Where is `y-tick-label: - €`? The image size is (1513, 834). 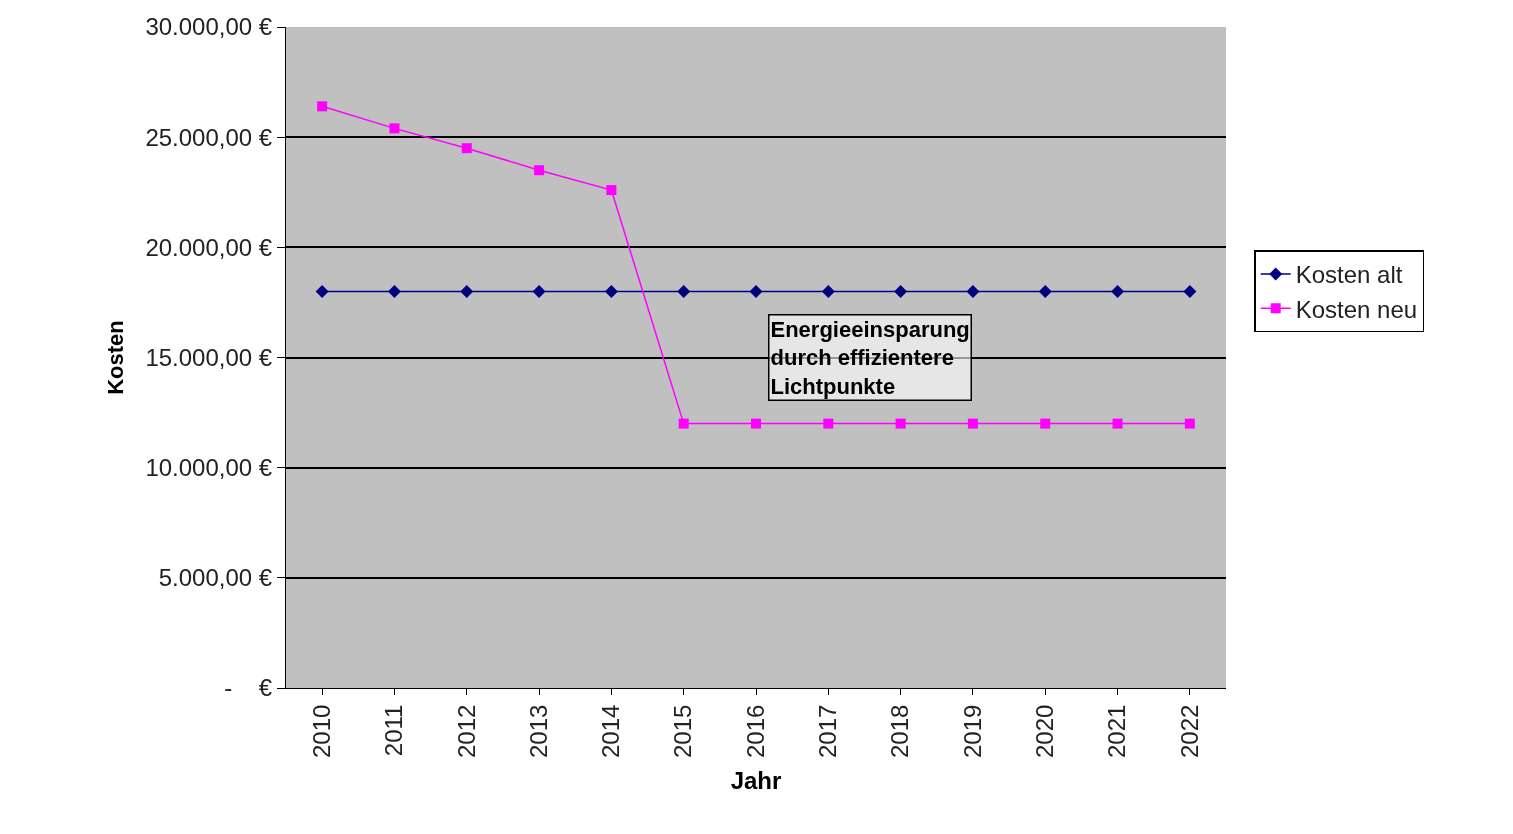 y-tick-label: - € is located at coordinates (248, 688).